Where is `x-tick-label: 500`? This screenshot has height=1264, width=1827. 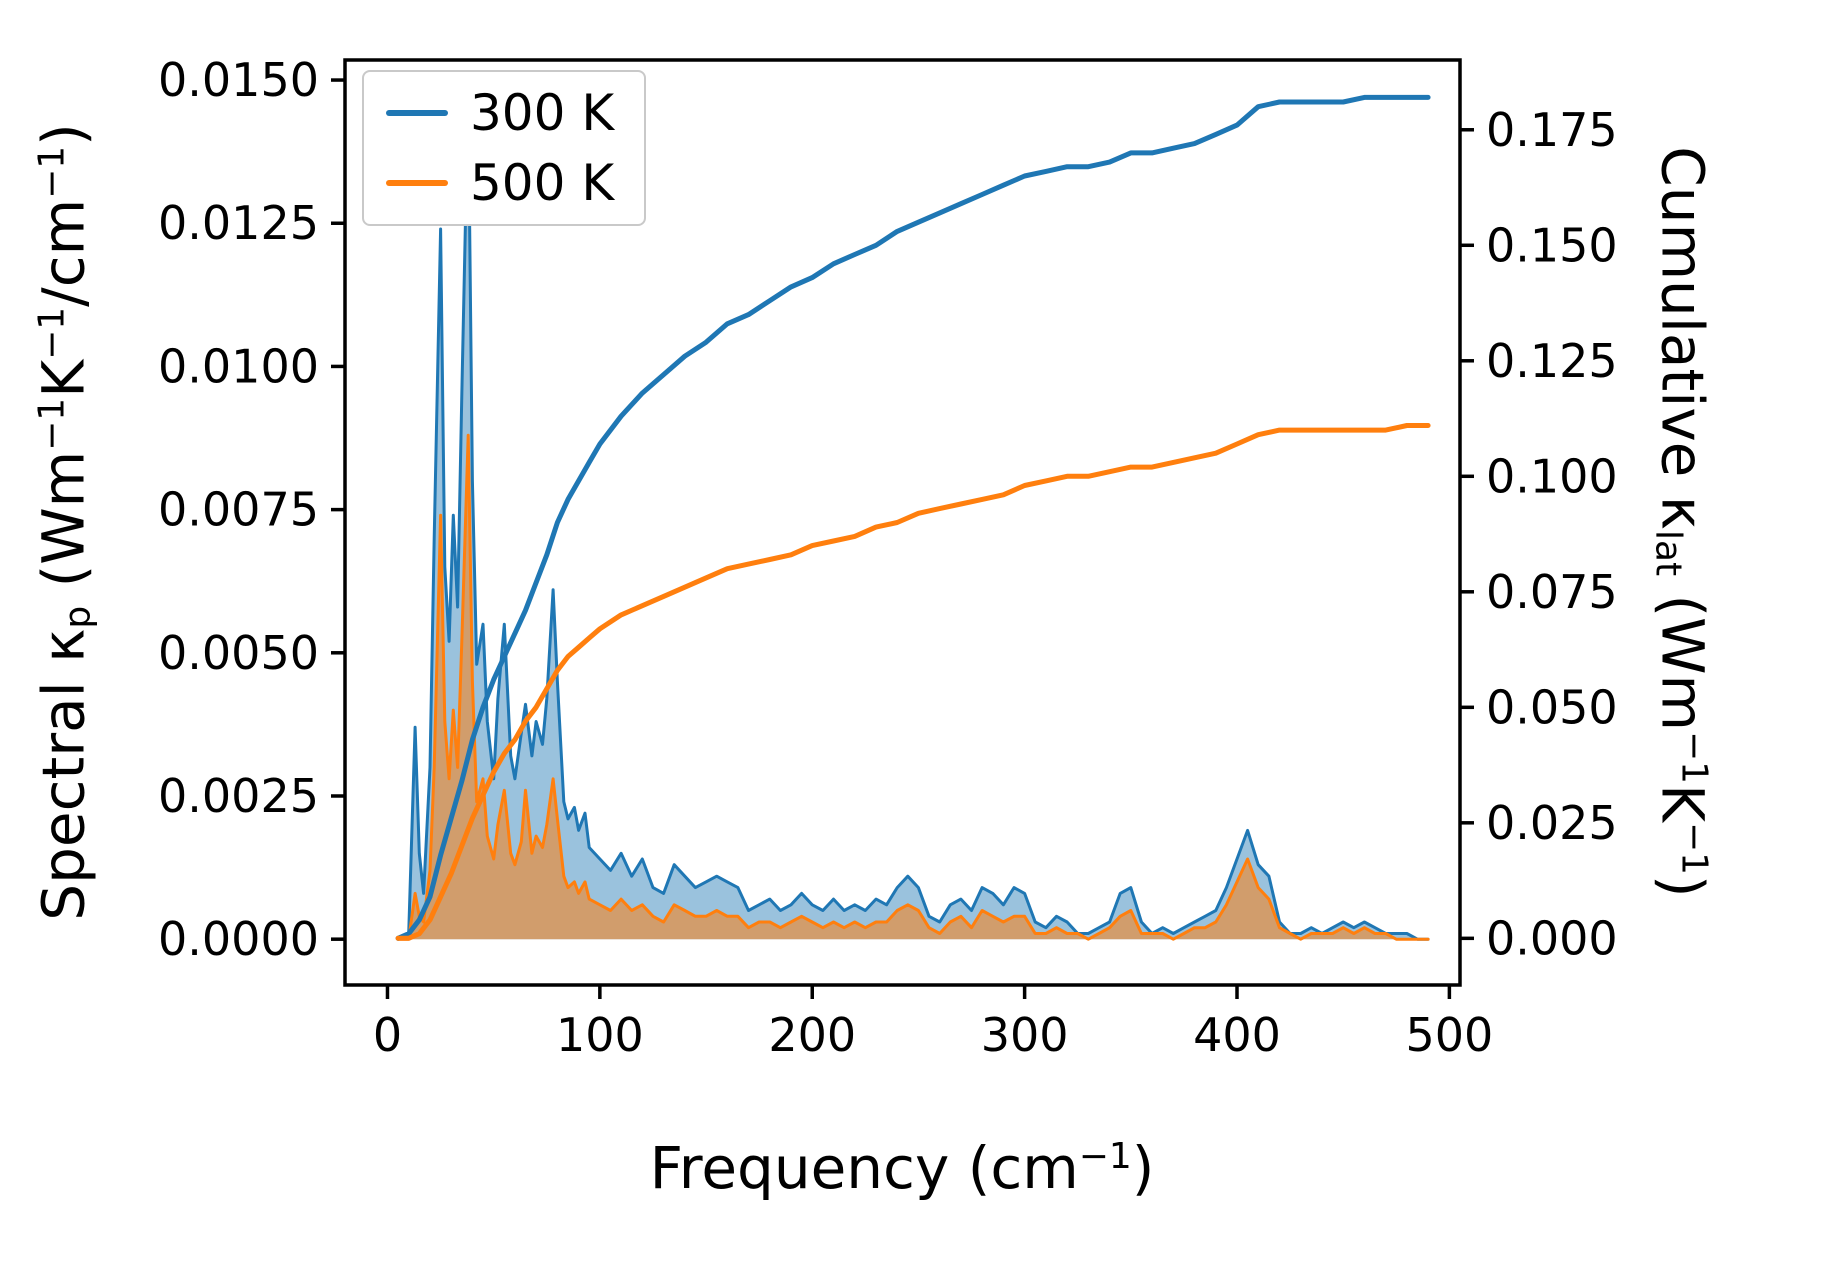
x-tick-label: 500 is located at coordinates (1449, 1035).